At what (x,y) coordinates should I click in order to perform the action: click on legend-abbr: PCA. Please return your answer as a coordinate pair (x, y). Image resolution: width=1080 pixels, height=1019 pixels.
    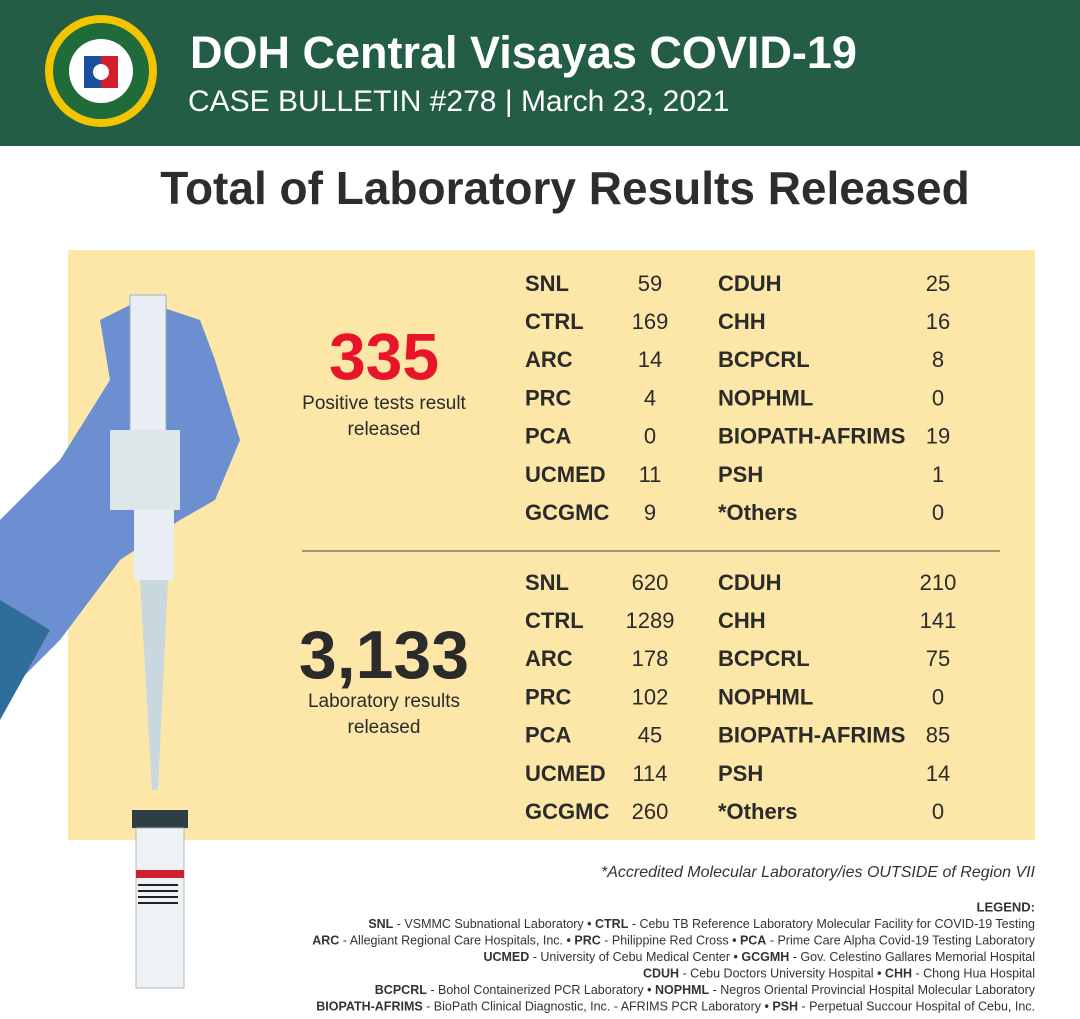
    Looking at the image, I should click on (753, 941).